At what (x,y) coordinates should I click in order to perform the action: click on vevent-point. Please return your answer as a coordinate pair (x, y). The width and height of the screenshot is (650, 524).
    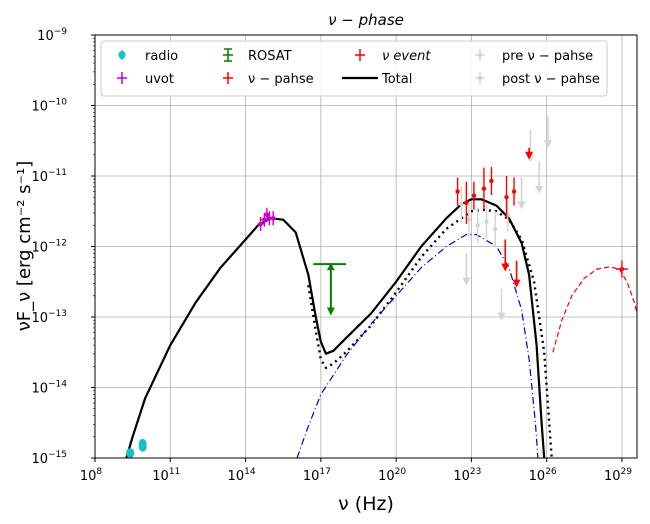
    Looking at the image, I should click on (621, 269).